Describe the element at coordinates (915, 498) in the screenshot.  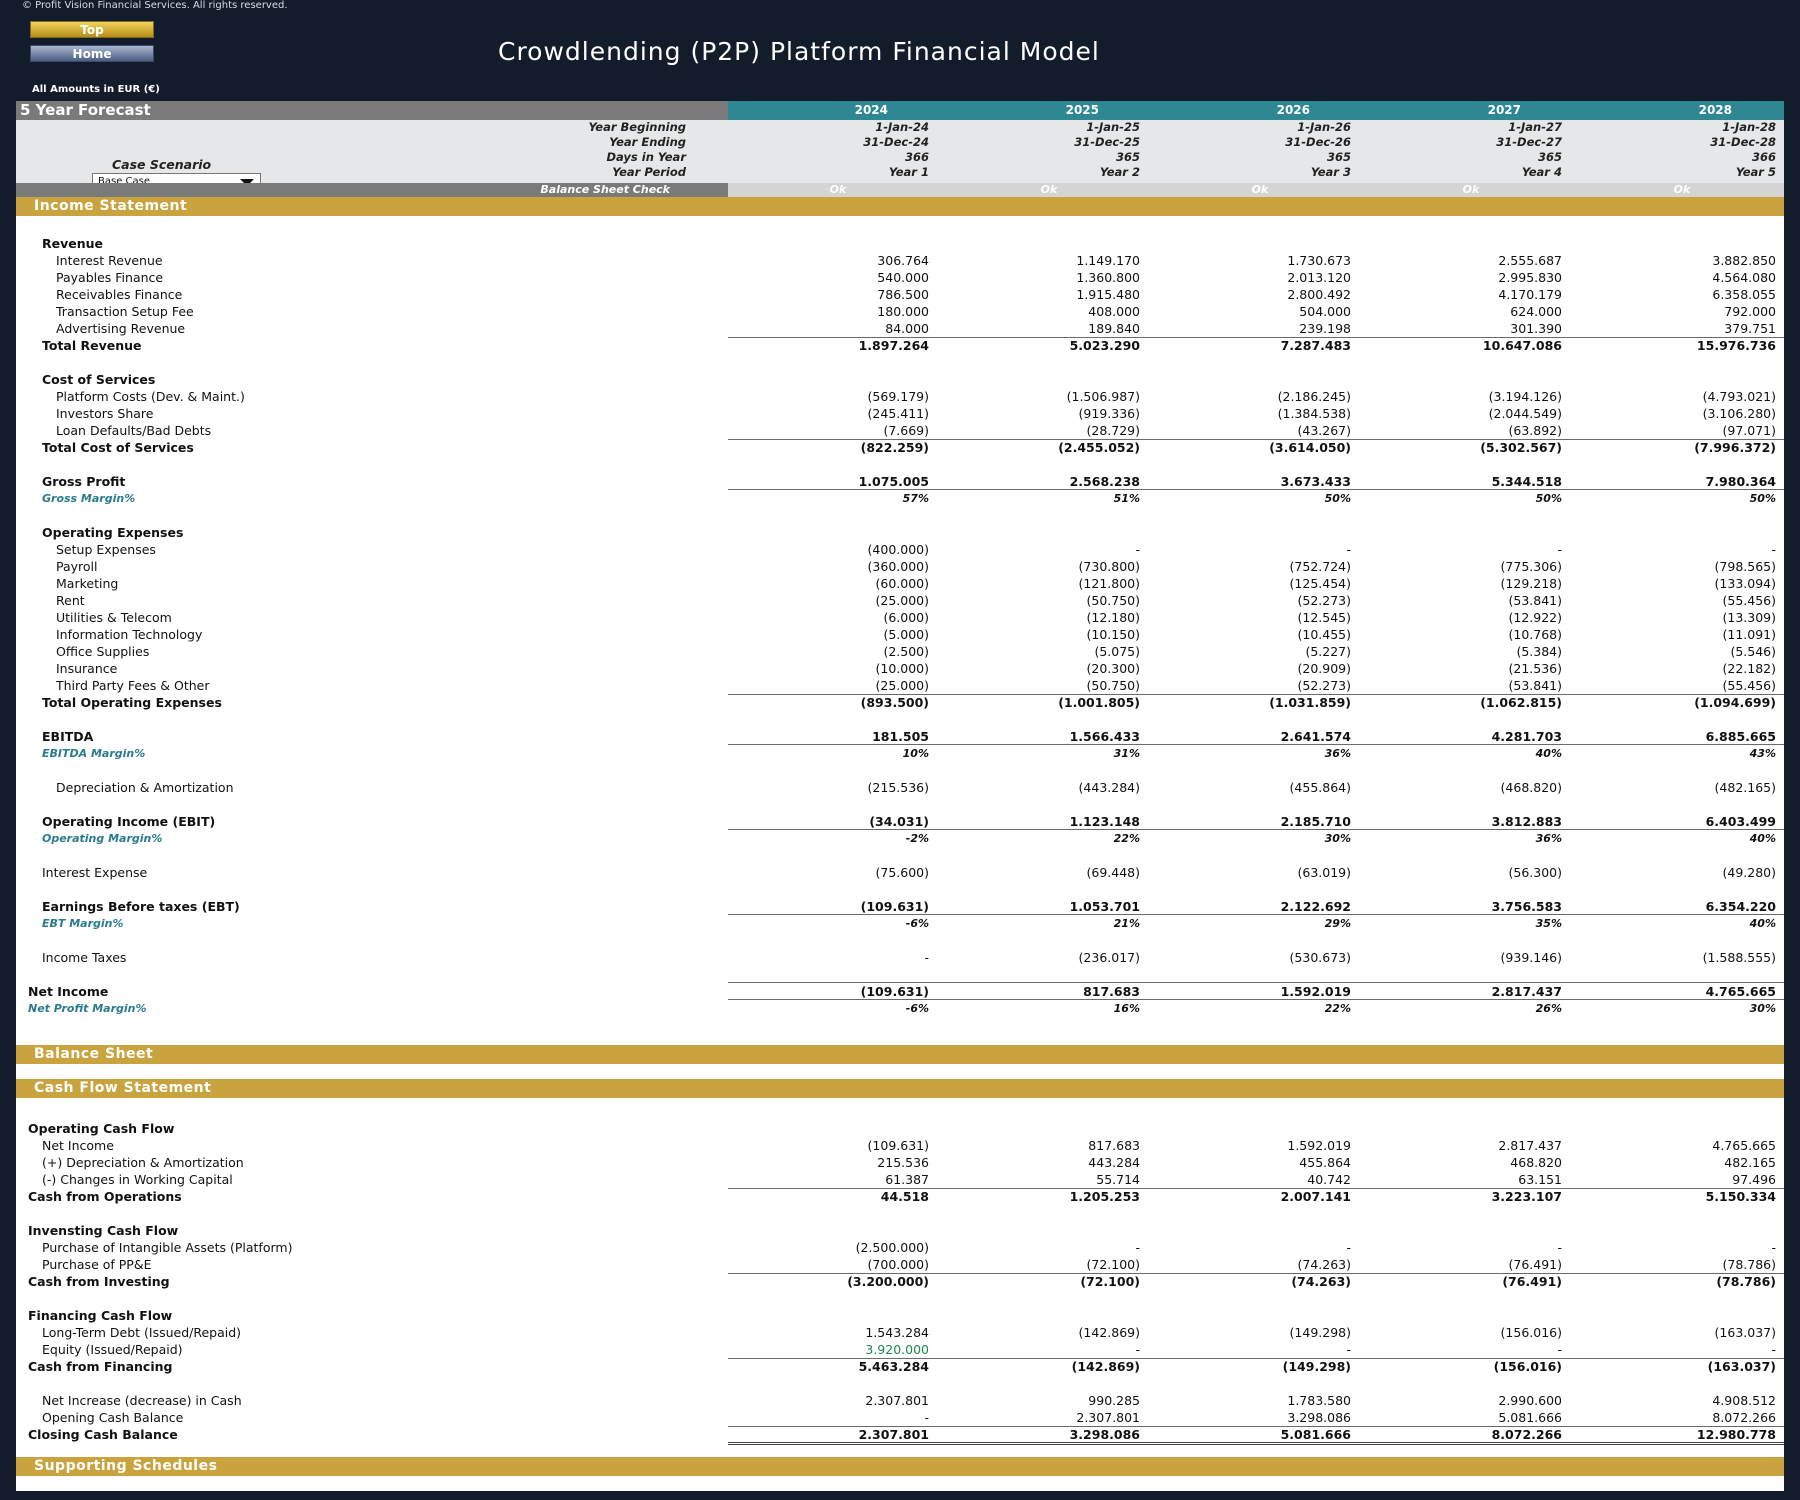
I see `row-value: 57%` at that location.